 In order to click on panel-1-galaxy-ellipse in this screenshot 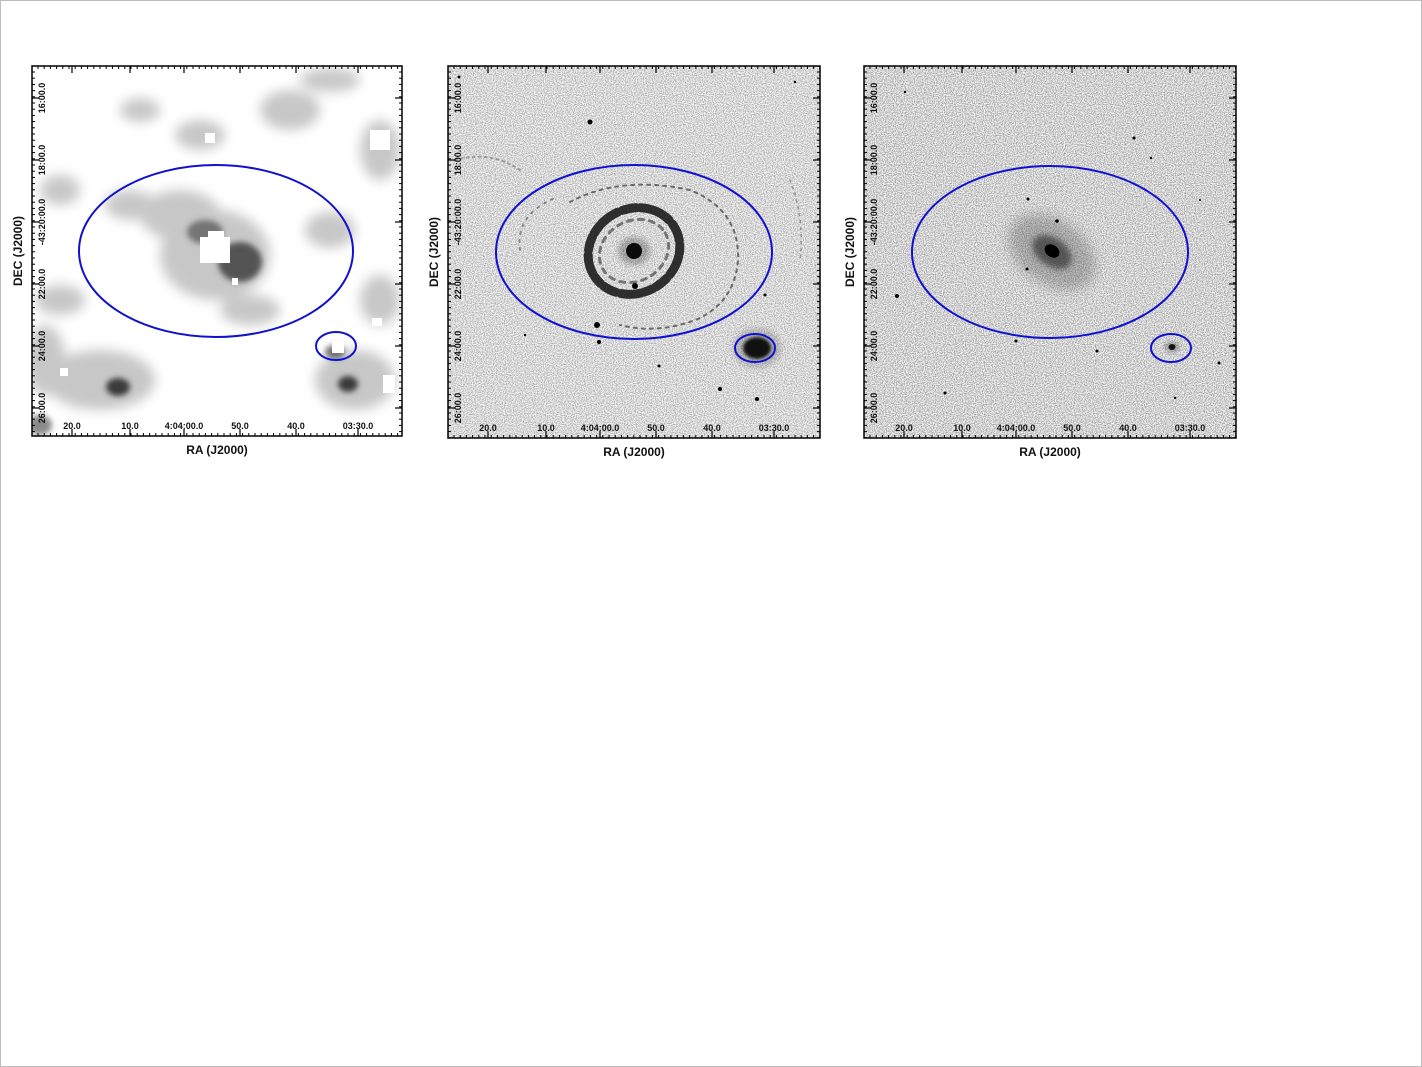, I will do `click(216, 251)`.